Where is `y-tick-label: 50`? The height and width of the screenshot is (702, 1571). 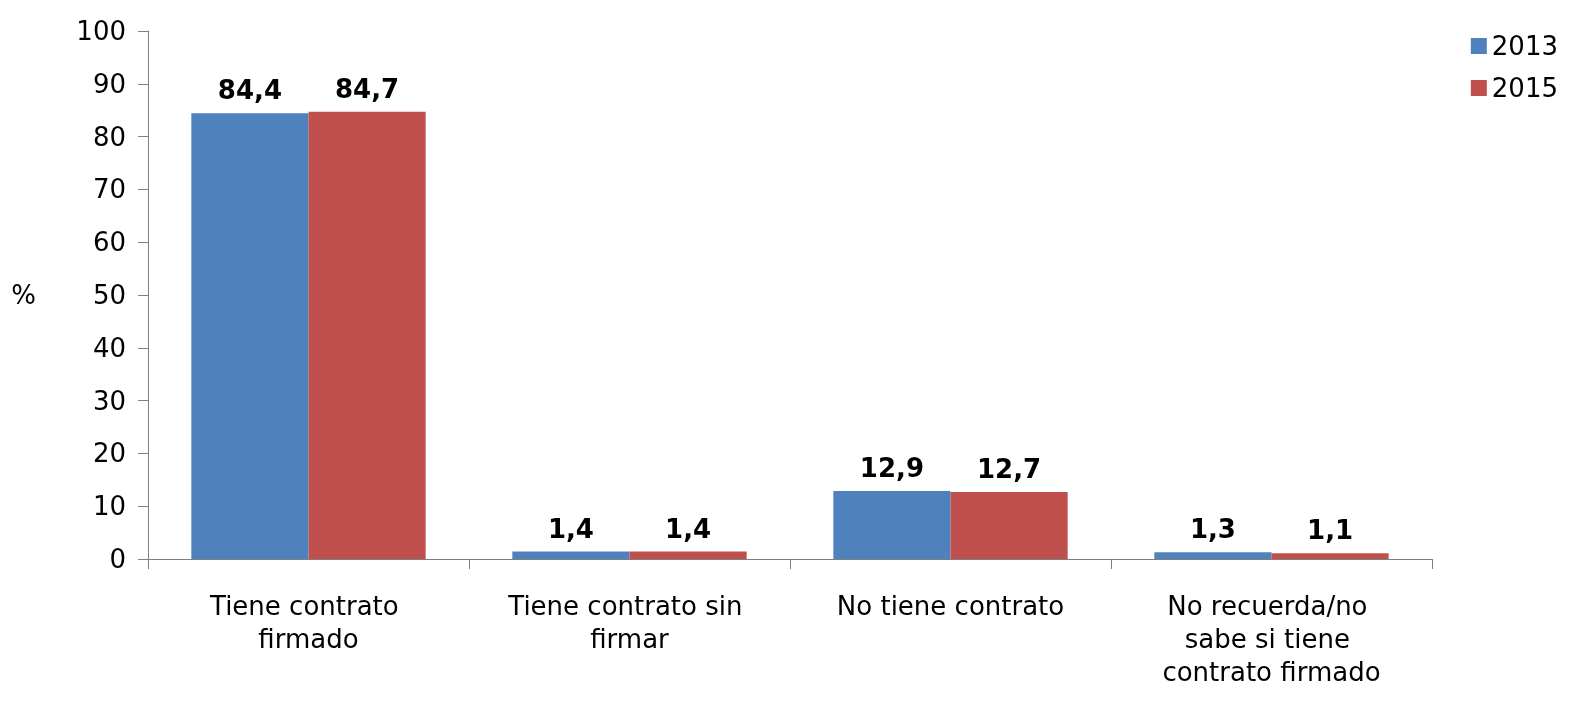
y-tick-label: 50 is located at coordinates (109, 295).